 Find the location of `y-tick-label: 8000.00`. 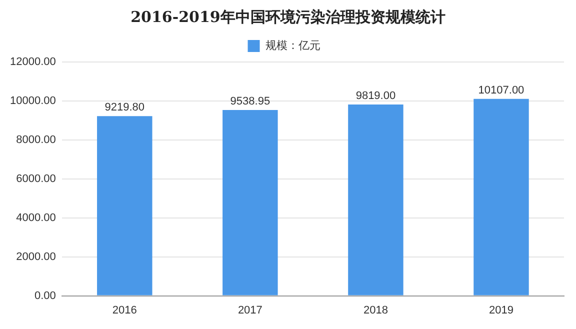

y-tick-label: 8000.00 is located at coordinates (36, 140).